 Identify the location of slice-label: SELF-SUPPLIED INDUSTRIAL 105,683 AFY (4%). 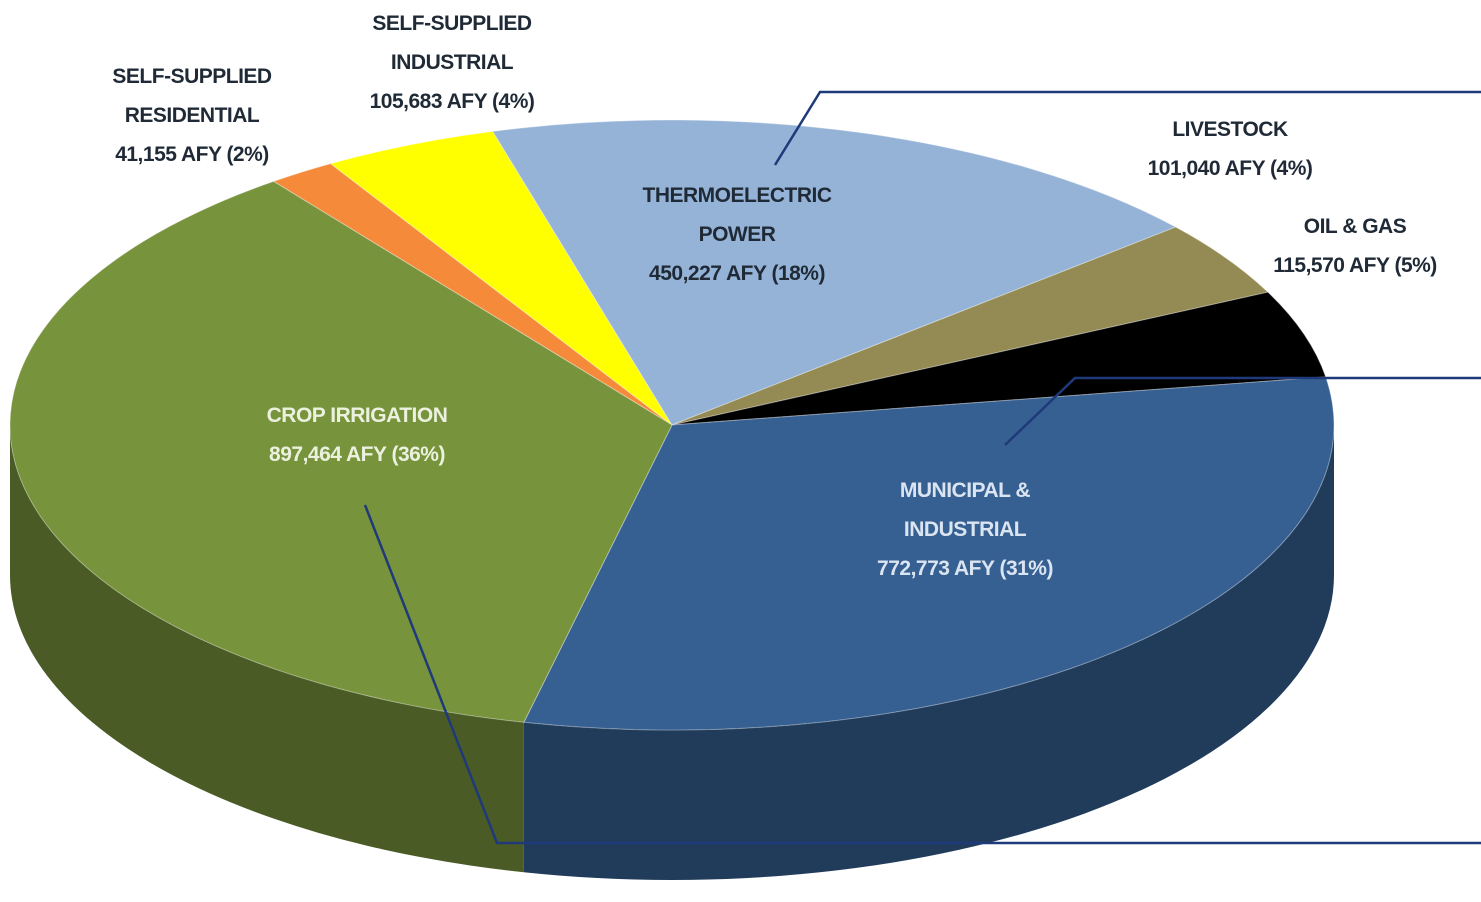
(452, 62).